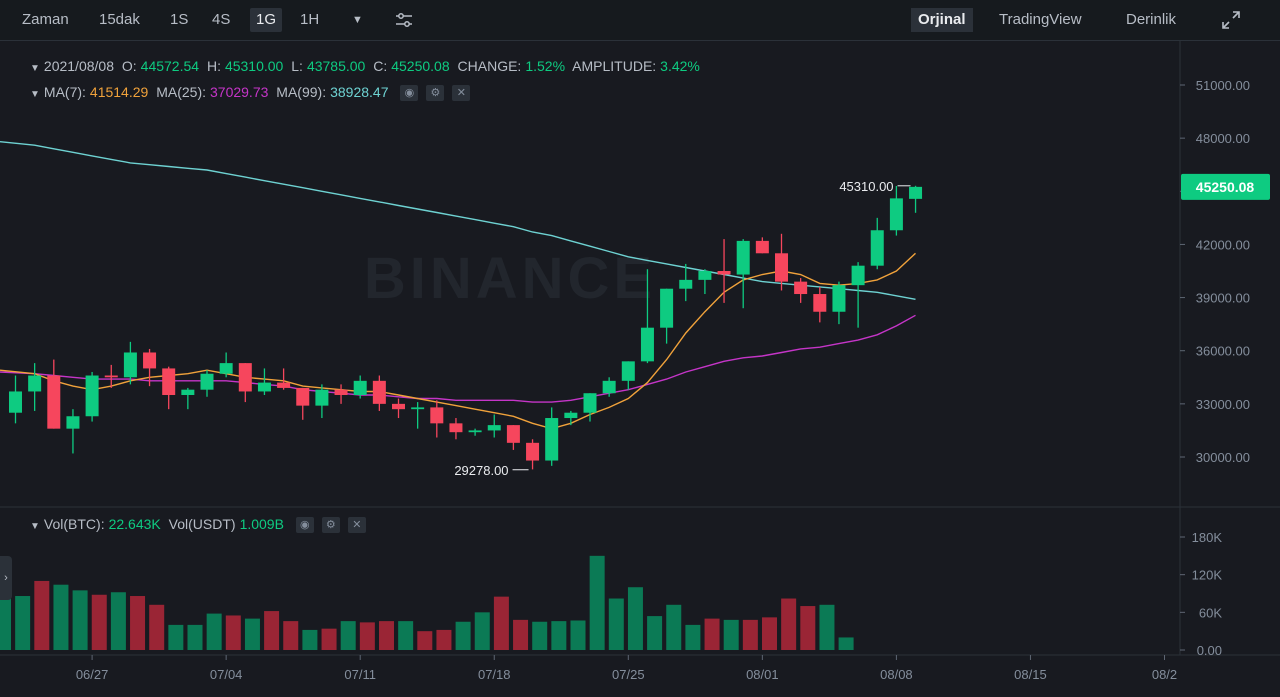  I want to click on interval-1h: 1H, so click(310, 19).